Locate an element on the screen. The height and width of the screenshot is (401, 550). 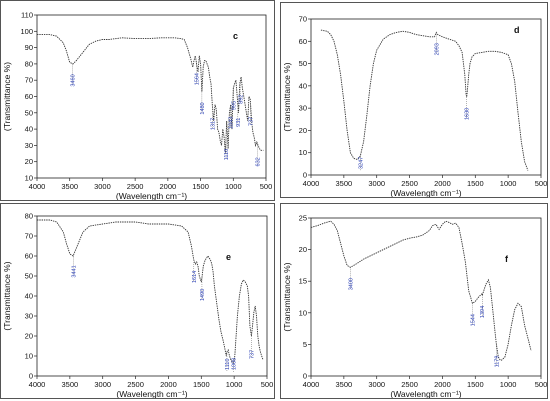
peak-label: 931 is located at coordinates (239, 122).